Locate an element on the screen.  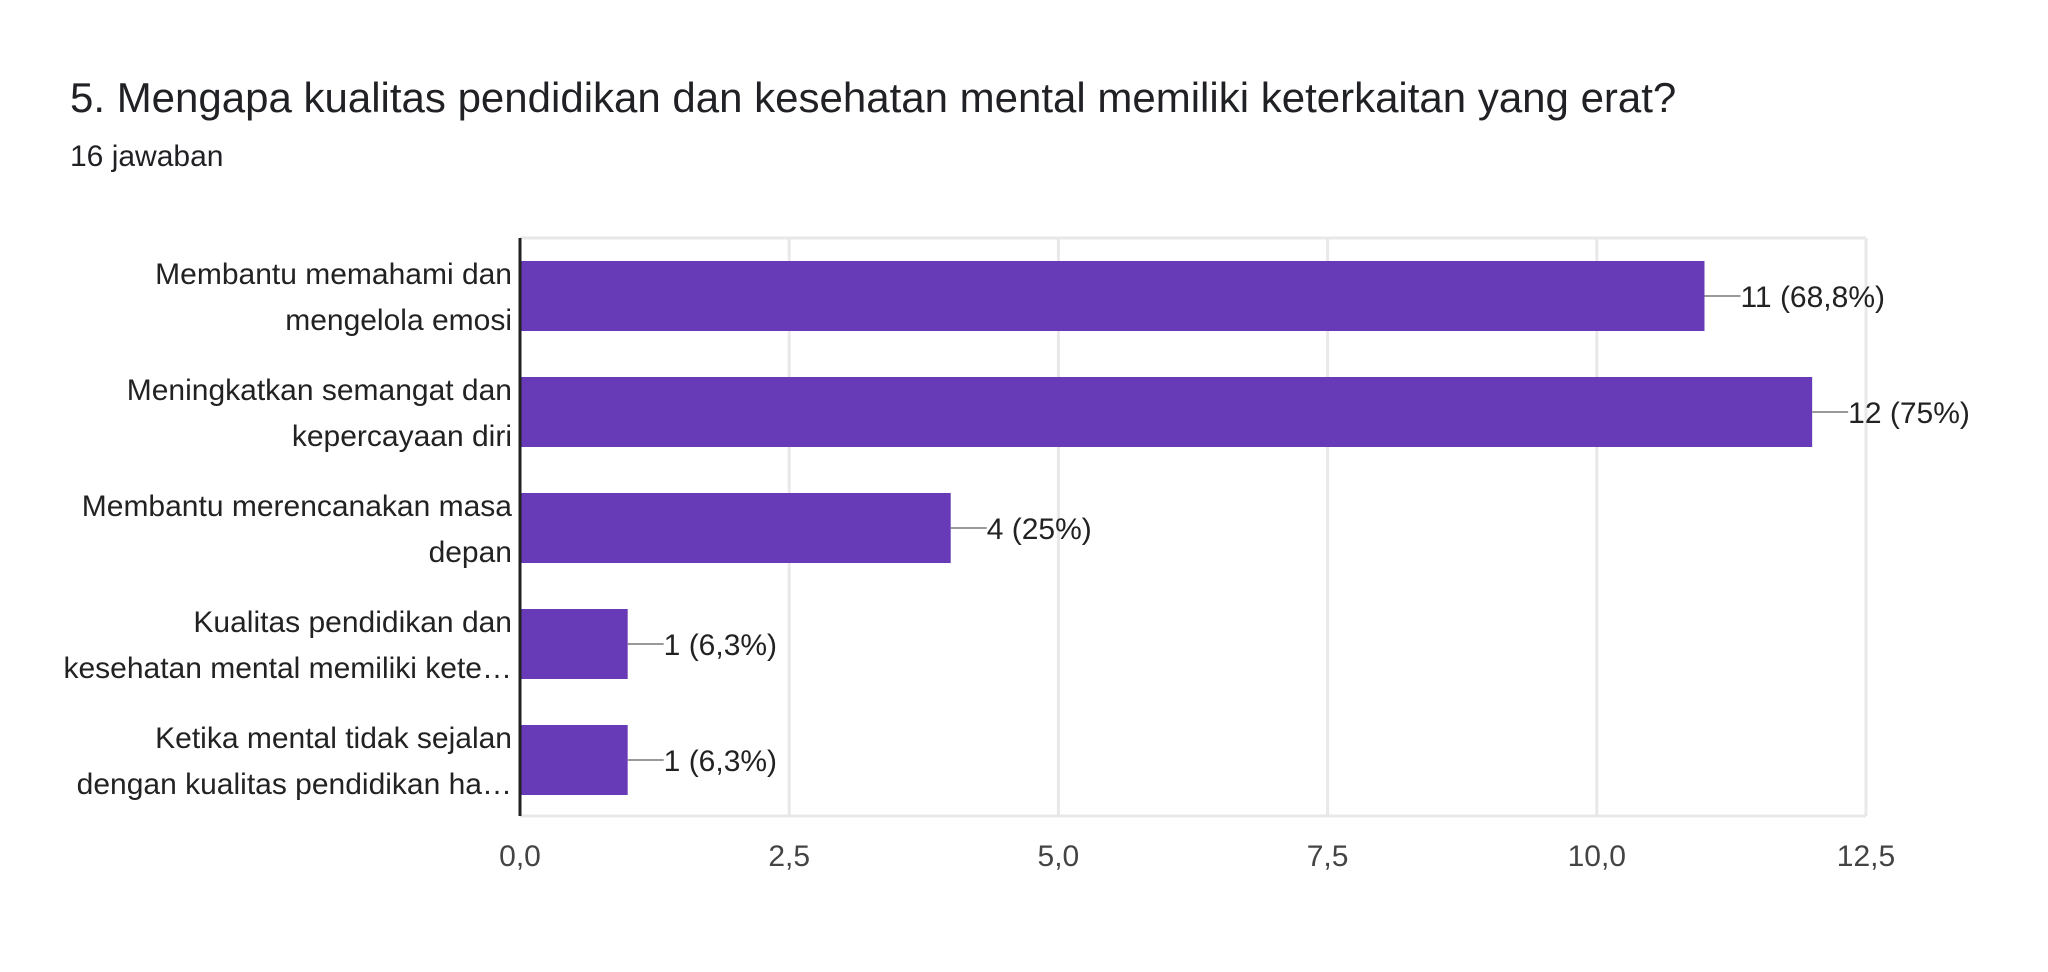
x-tick-label: 0,0 is located at coordinates (520, 856).